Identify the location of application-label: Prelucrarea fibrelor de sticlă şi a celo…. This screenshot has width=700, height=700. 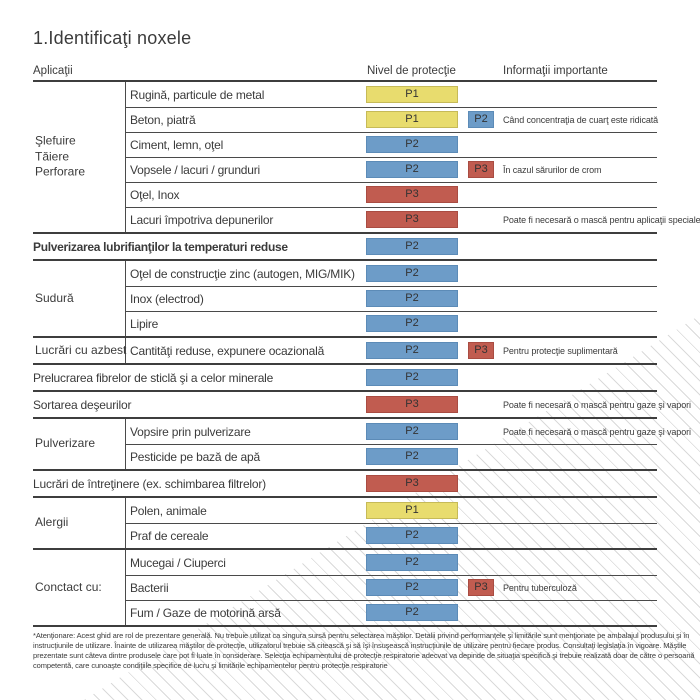
(153, 377).